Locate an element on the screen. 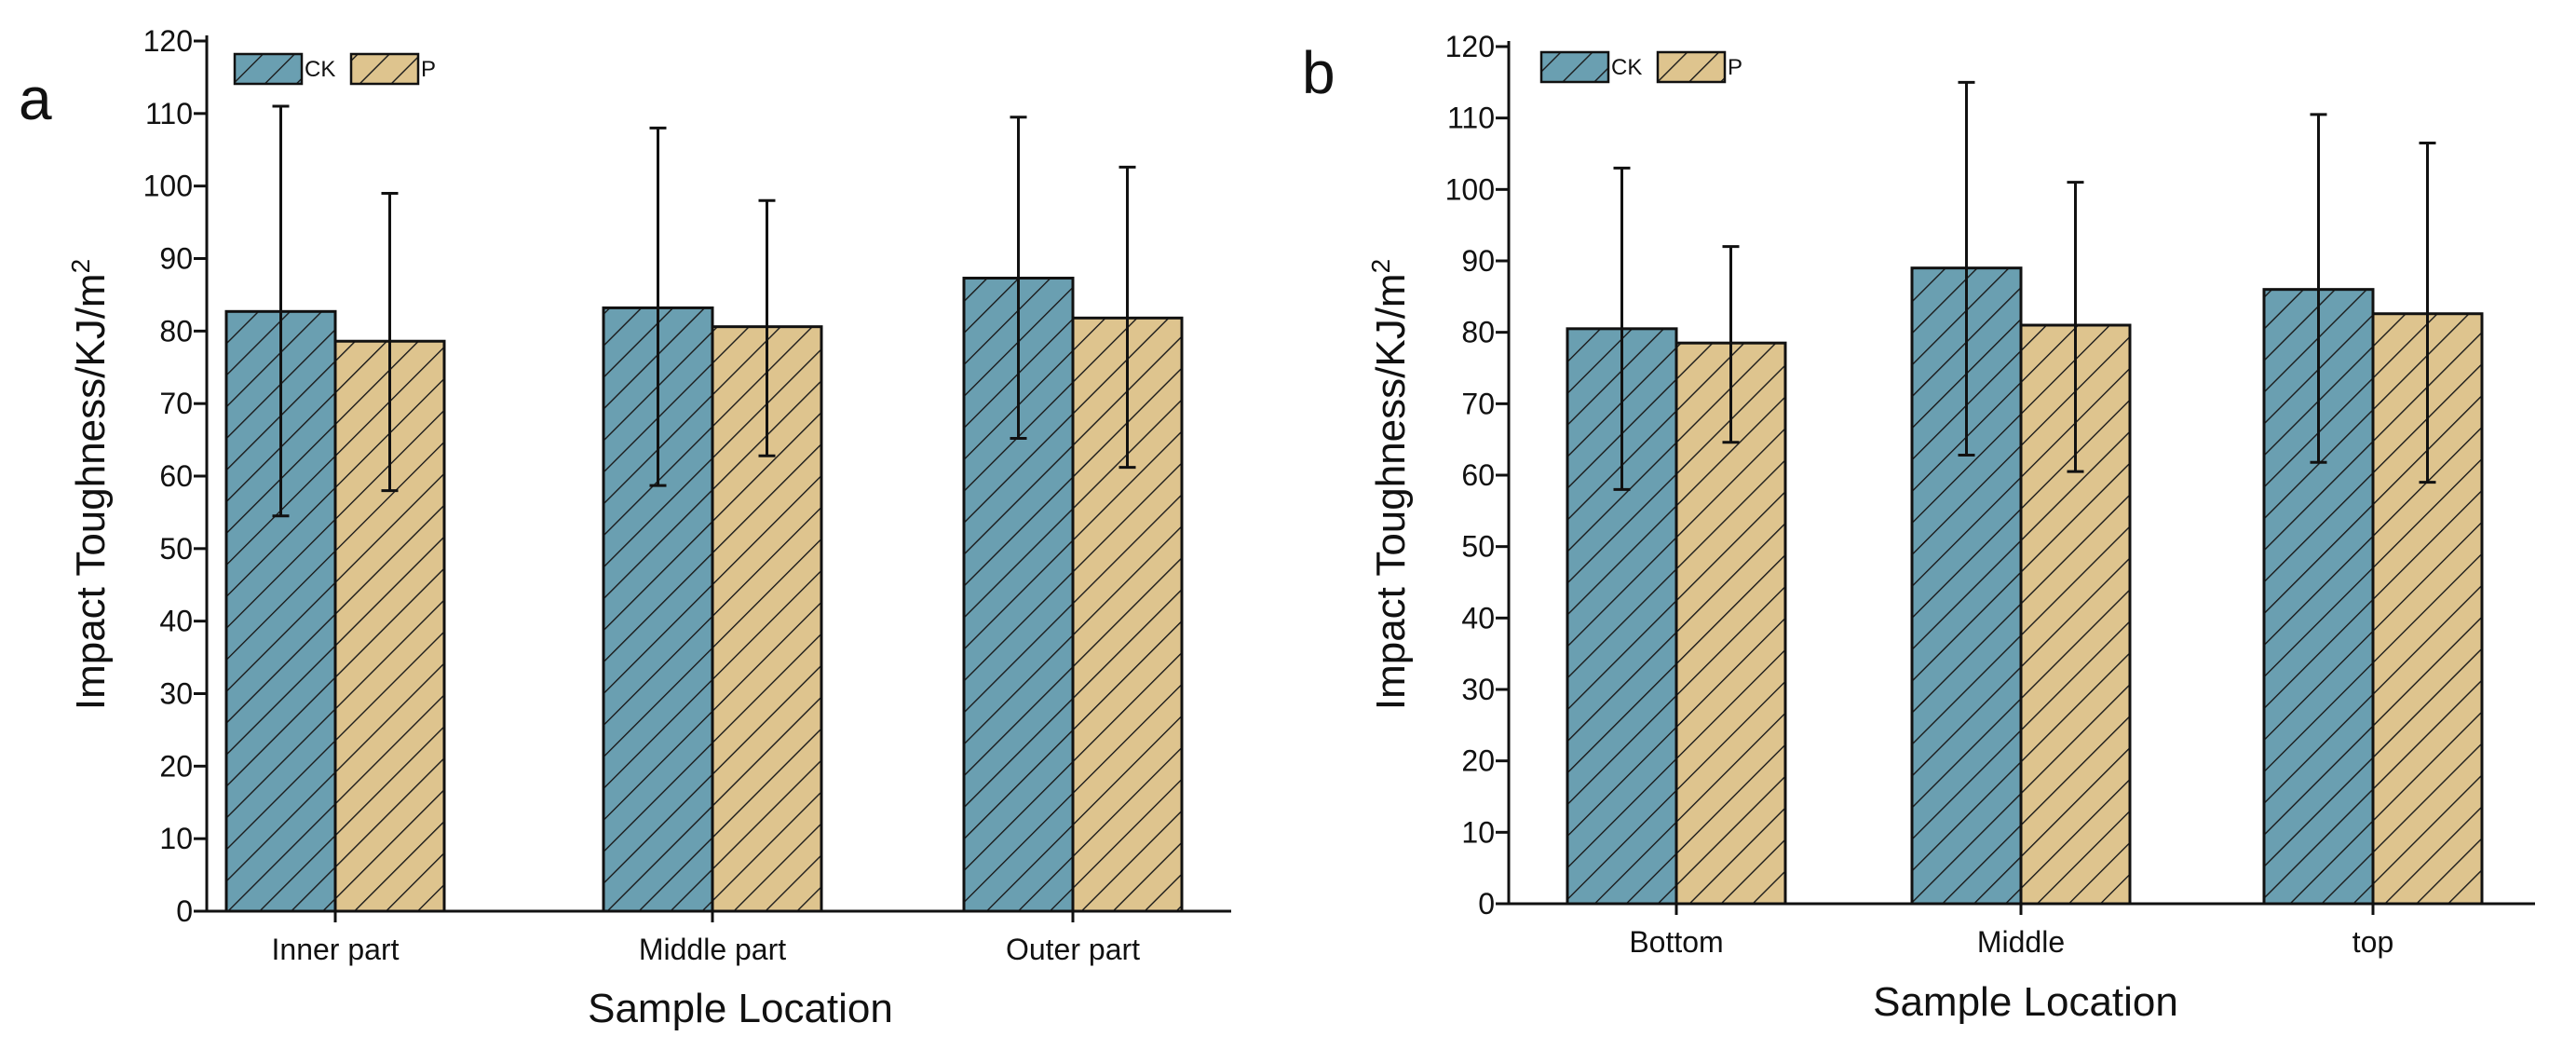  x-category-label: Middle is located at coordinates (2021, 942).